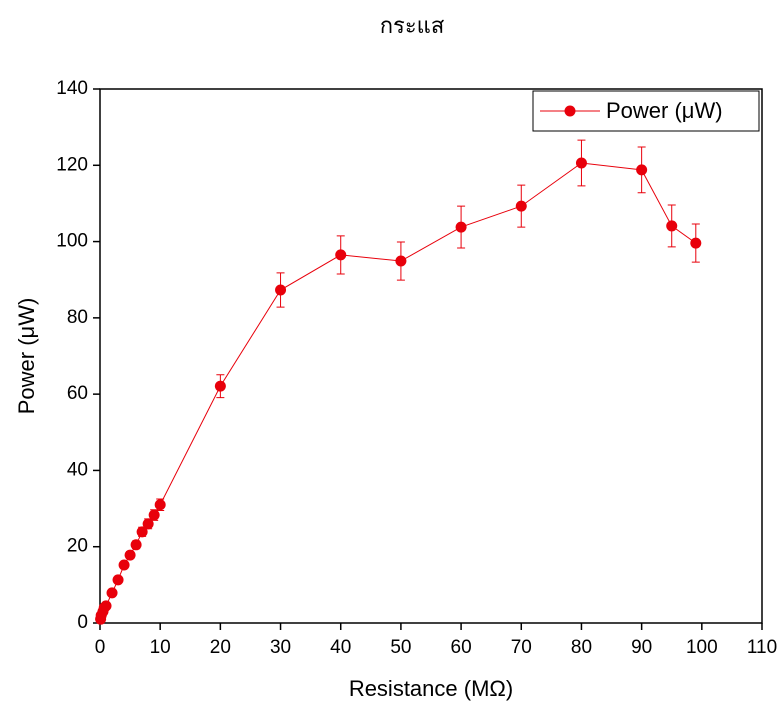  What do you see at coordinates (72, 88) in the screenshot?
I see `y-tick-label: 140` at bounding box center [72, 88].